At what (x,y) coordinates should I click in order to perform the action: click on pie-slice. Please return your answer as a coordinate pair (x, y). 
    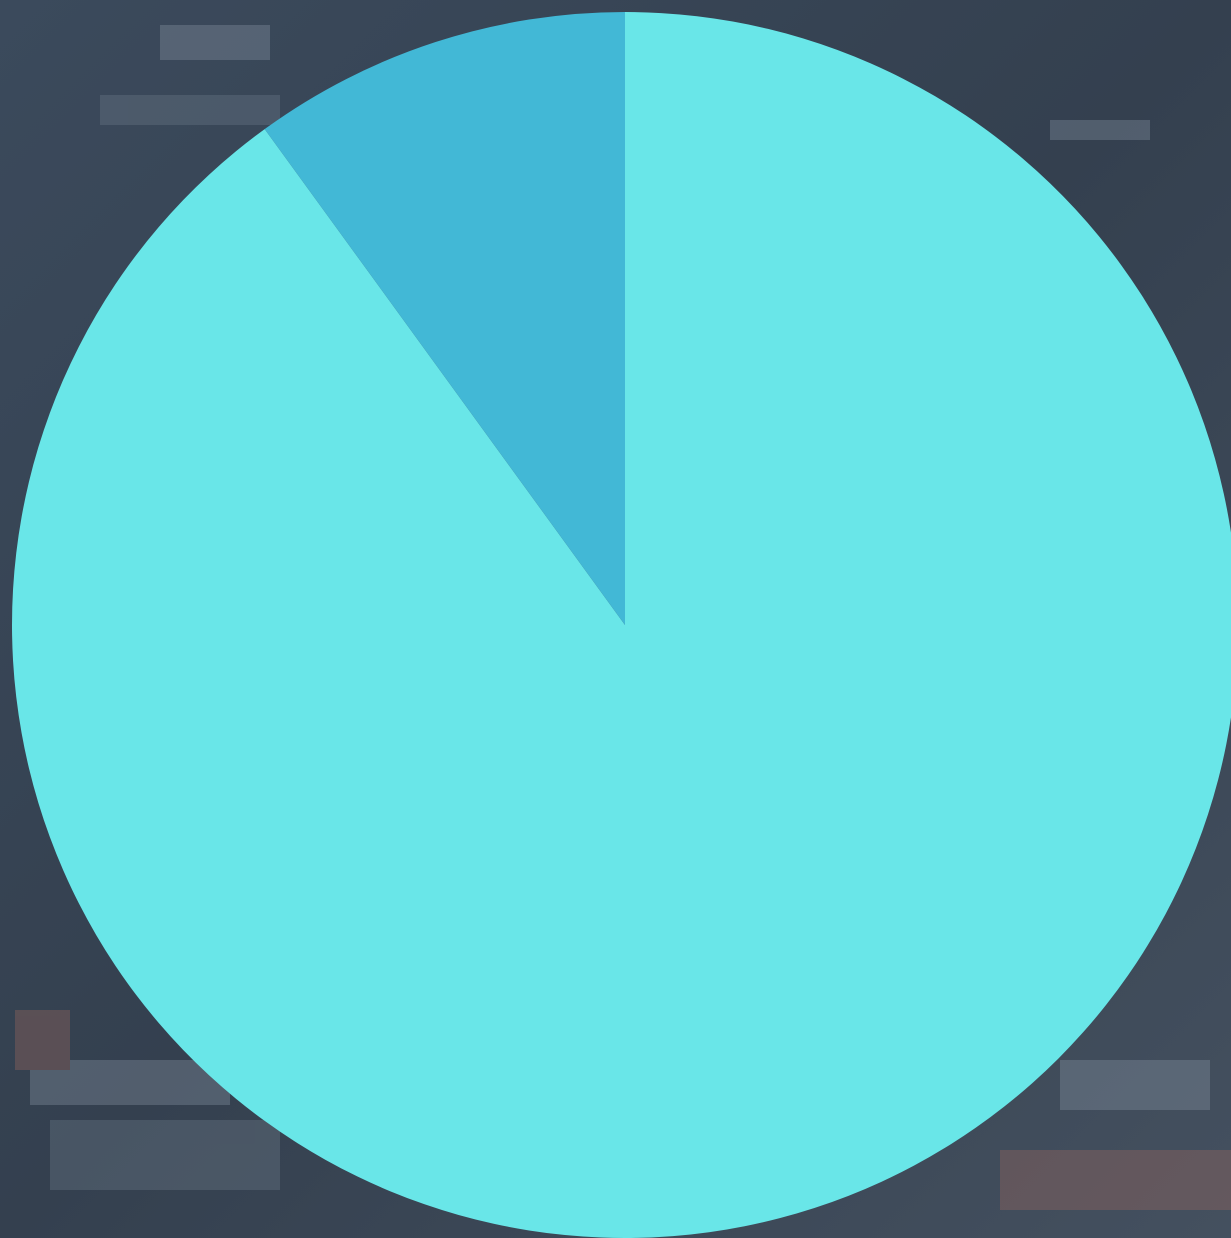
    Looking at the image, I should click on (444, 318).